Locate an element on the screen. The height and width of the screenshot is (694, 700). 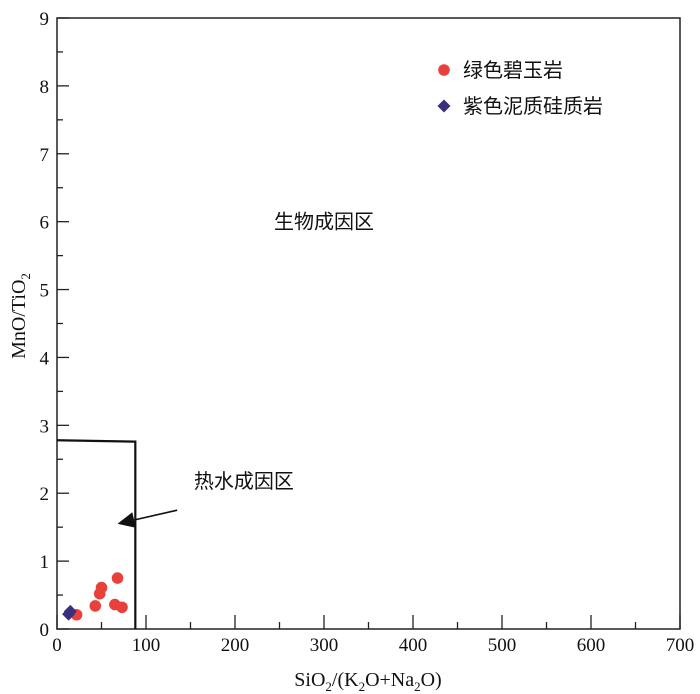
arrow-head is located at coordinates (126, 520).